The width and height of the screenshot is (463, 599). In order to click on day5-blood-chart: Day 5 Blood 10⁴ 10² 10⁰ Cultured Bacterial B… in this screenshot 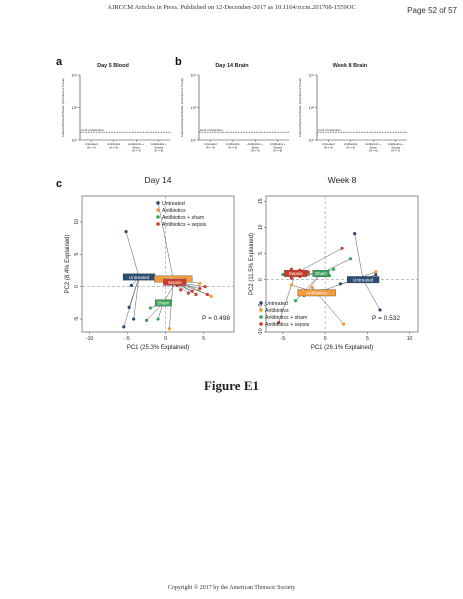, I will do `click(115, 108)`.